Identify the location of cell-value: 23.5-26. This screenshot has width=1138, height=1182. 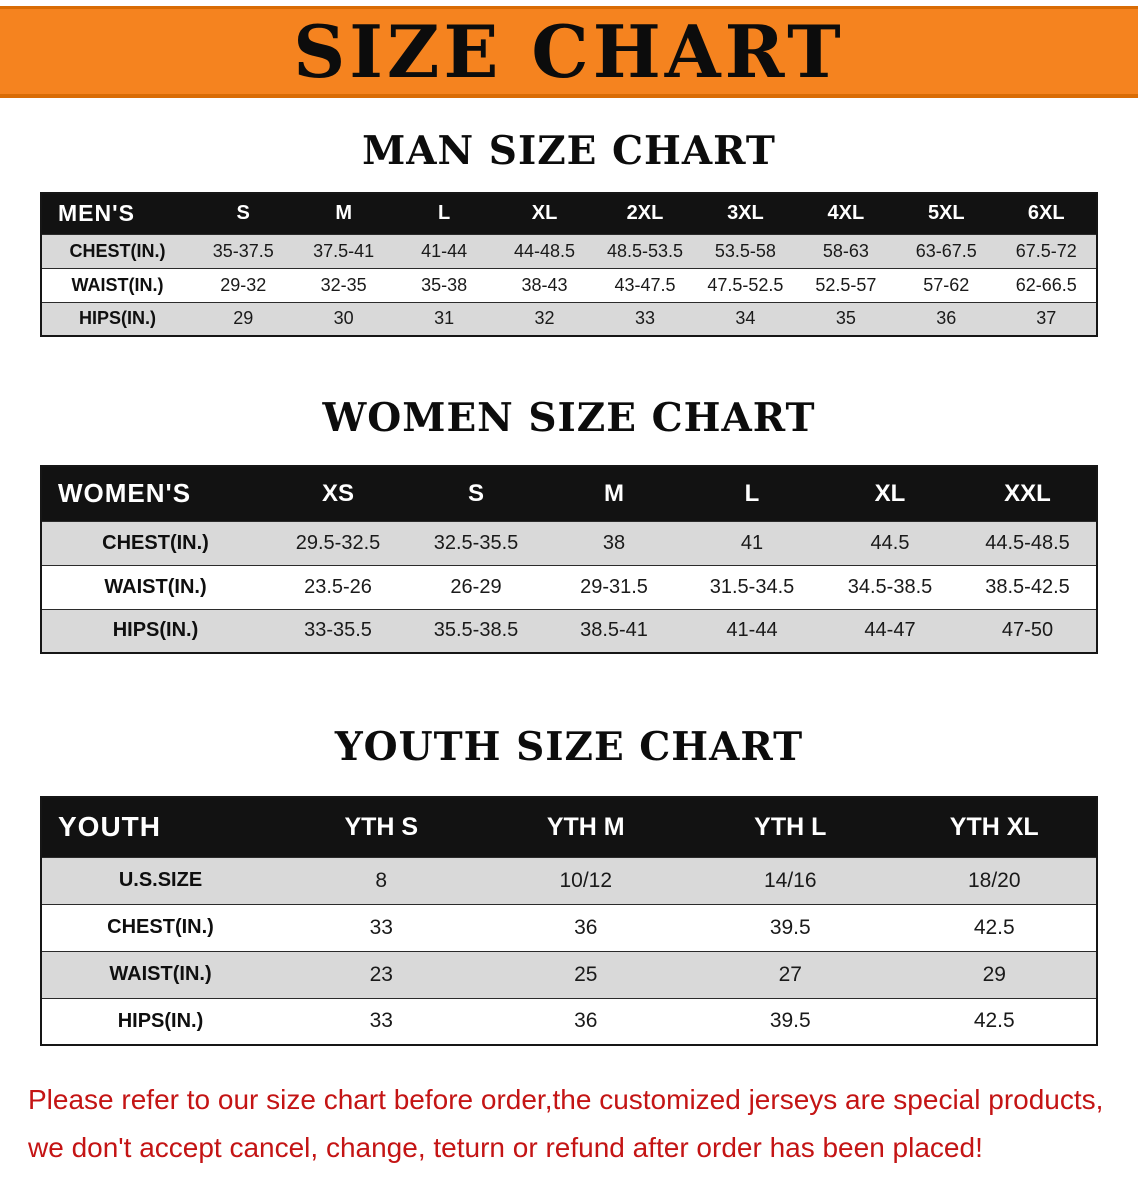
(338, 586).